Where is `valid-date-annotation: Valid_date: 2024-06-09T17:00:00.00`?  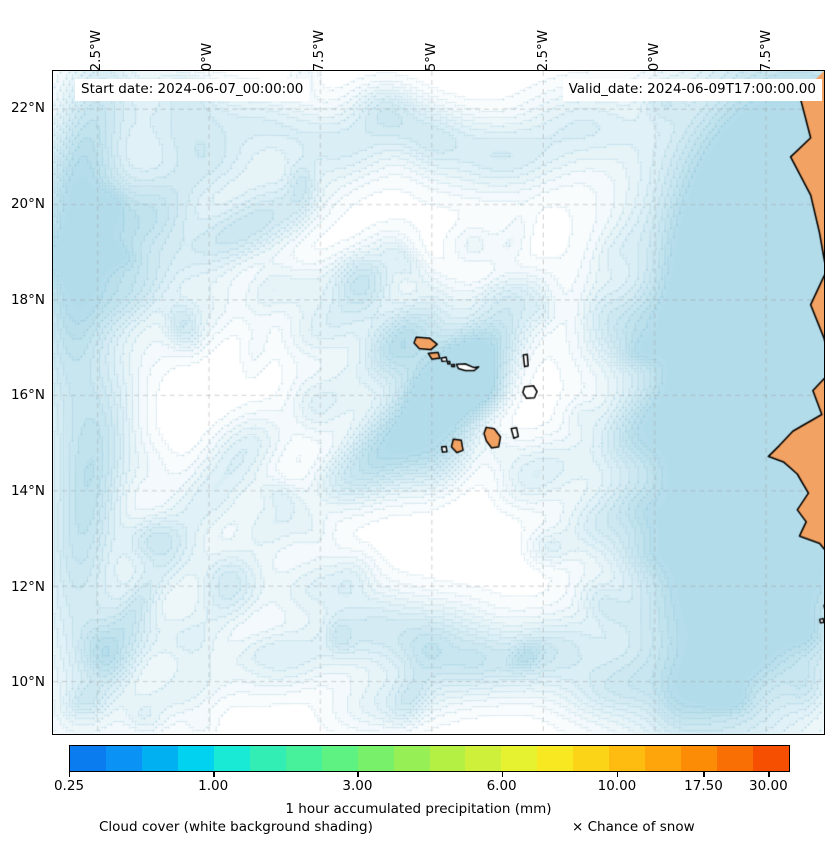
valid-date-annotation: Valid_date: 2024-06-09T17:00:00.00 is located at coordinates (692, 90).